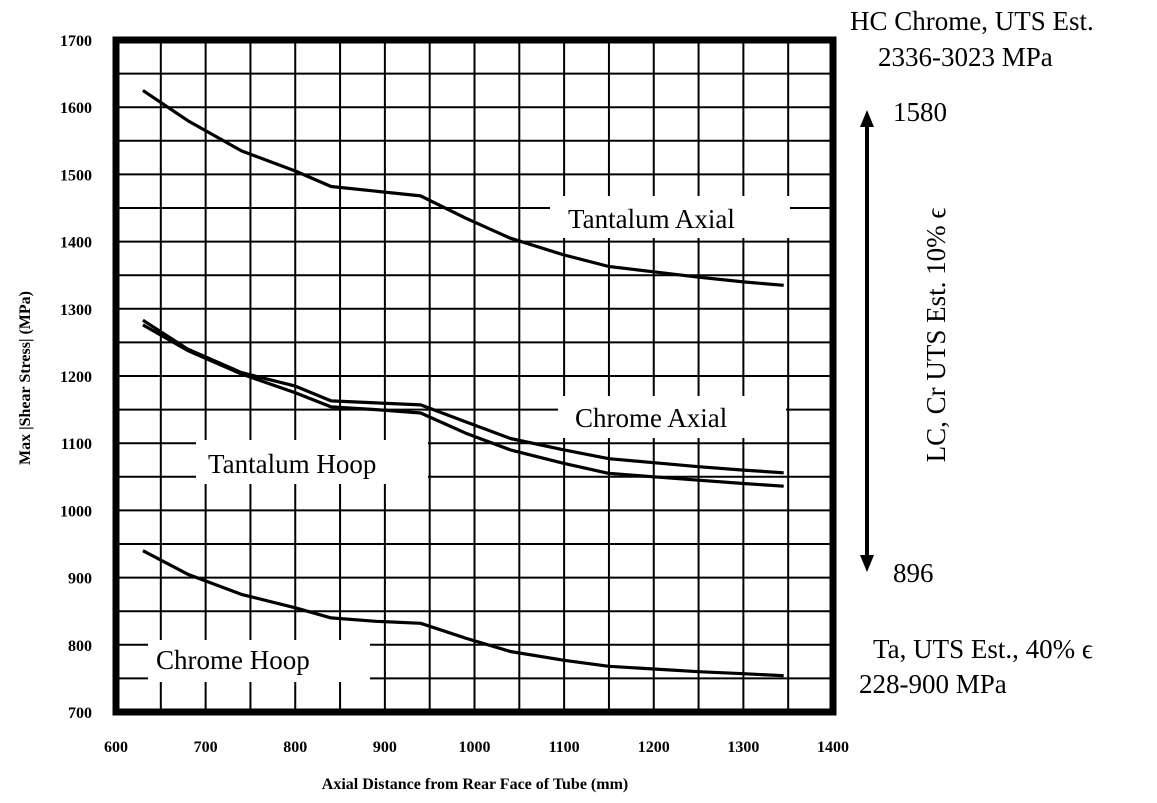 This screenshot has height=803, width=1157. Describe the element at coordinates (76, 41) in the screenshot. I see `y-tick-label: 1700` at that location.